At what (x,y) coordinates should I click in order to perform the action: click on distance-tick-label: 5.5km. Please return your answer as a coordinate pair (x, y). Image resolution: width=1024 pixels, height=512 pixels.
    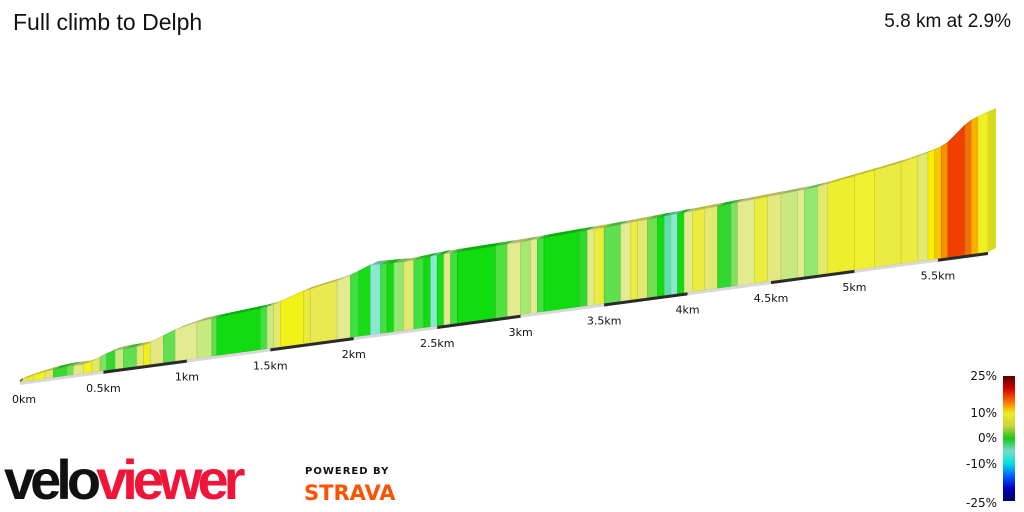
    Looking at the image, I should click on (938, 276).